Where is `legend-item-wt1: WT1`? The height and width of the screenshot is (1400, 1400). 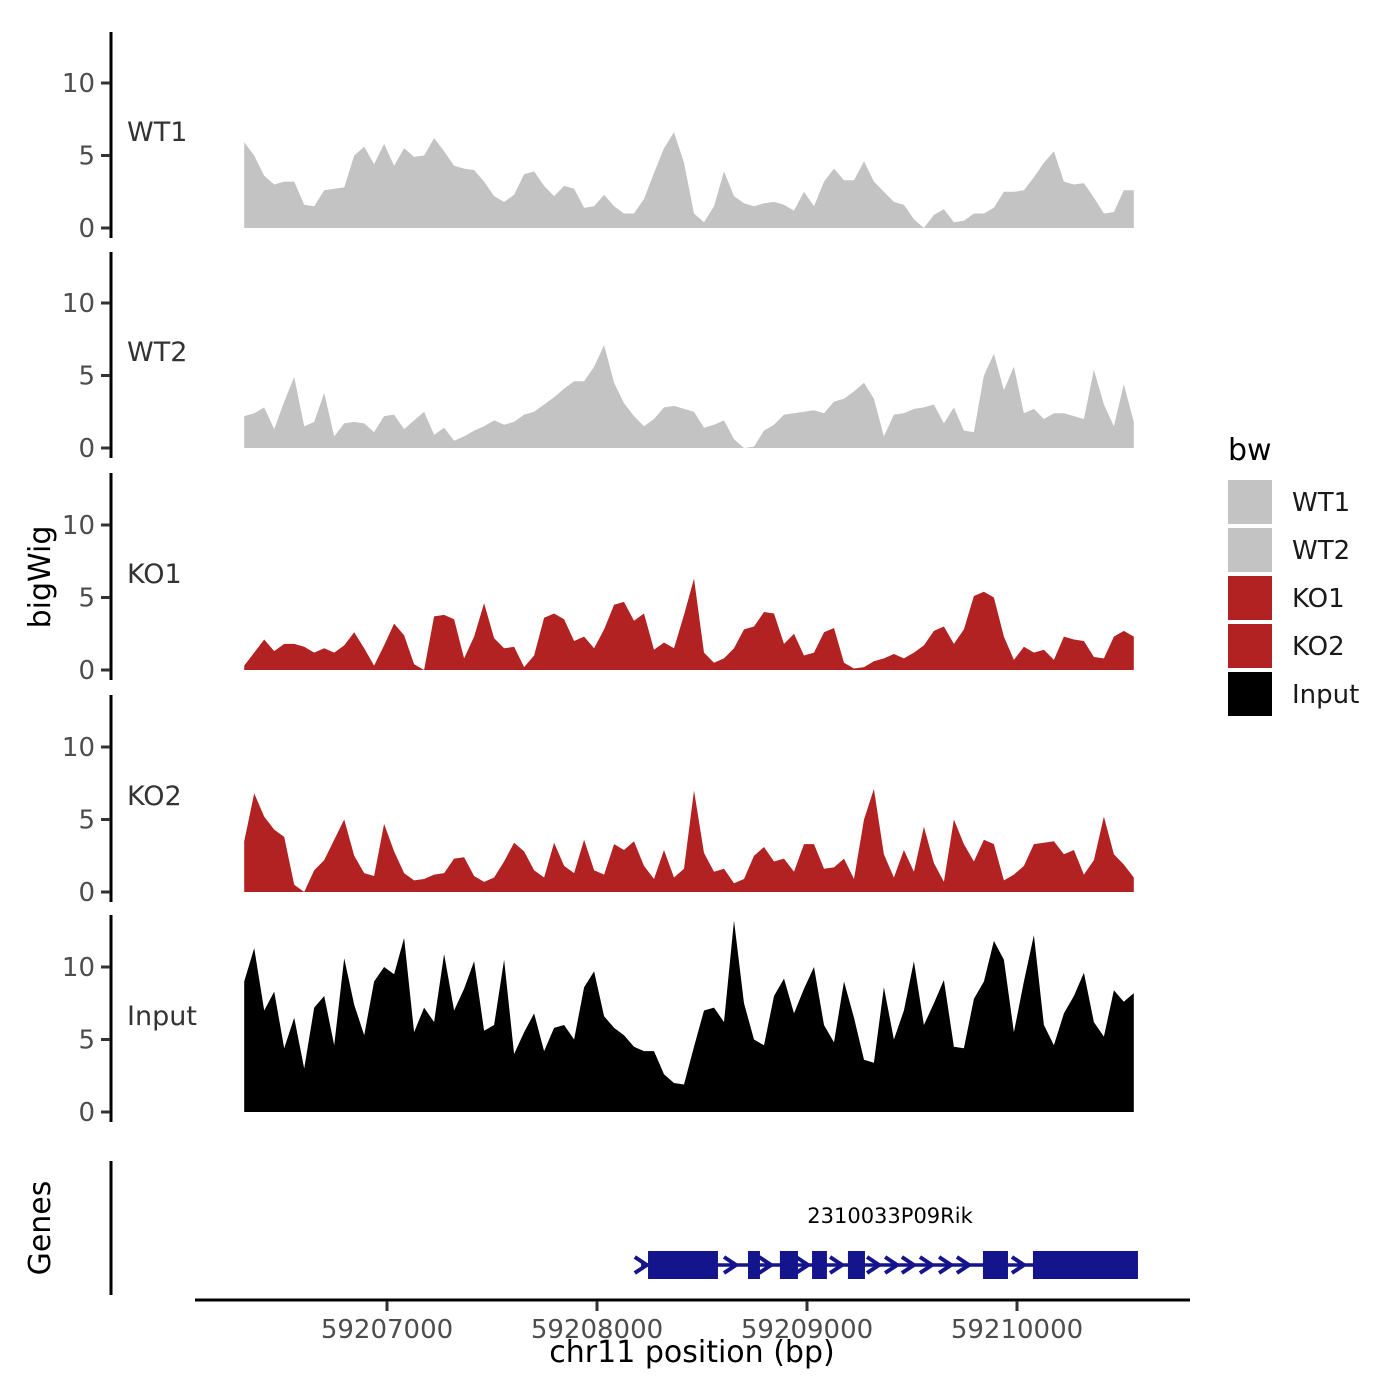
legend-item-wt1: WT1 is located at coordinates (1289, 502).